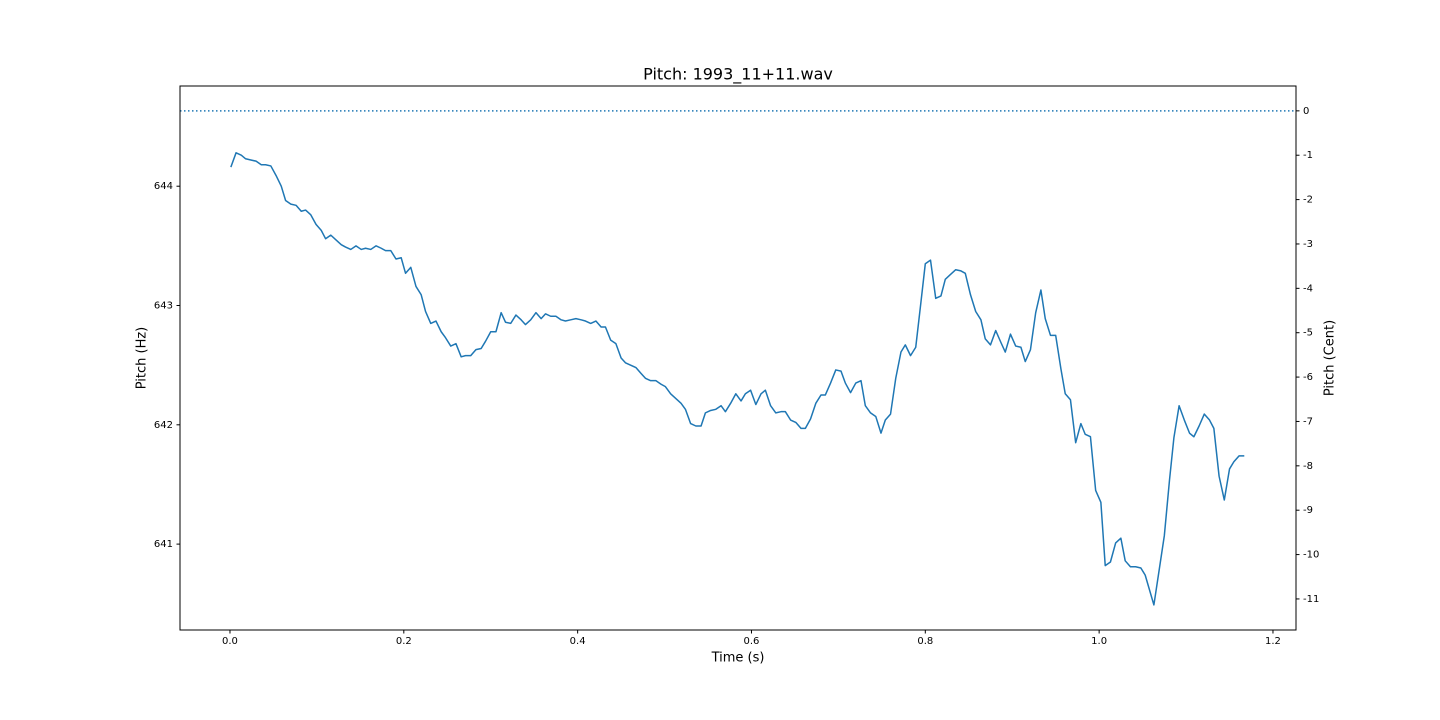  What do you see at coordinates (1273, 641) in the screenshot?
I see `x-tick-label: 1.2` at bounding box center [1273, 641].